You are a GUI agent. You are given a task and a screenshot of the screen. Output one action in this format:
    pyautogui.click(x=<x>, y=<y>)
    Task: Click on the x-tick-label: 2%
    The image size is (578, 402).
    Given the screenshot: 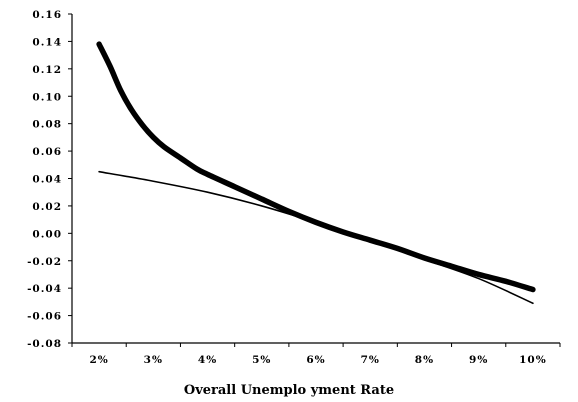 What is the action you would take?
    pyautogui.click(x=98, y=360)
    